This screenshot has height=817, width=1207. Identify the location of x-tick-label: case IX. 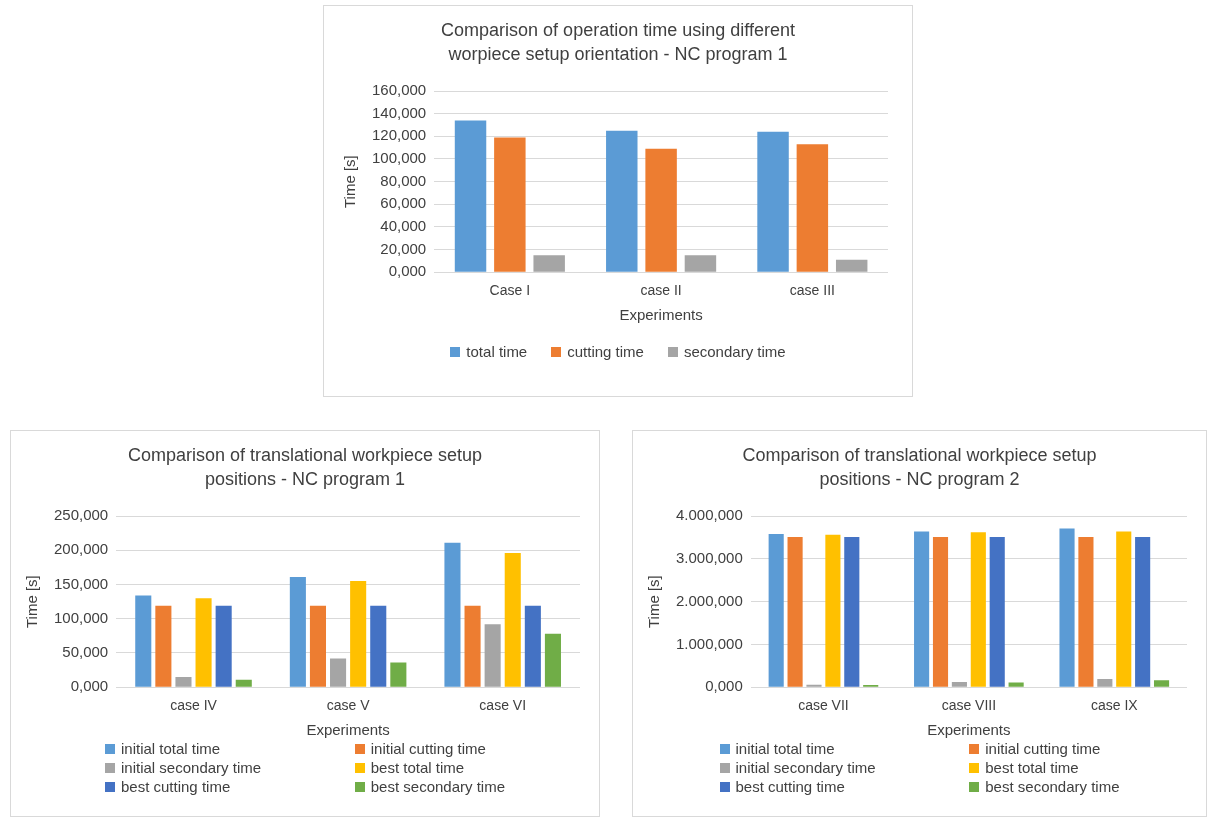
(1114, 705).